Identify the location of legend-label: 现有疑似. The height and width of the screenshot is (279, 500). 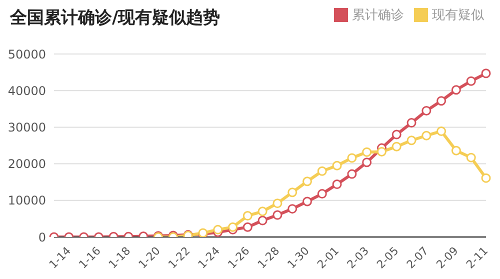
(458, 15).